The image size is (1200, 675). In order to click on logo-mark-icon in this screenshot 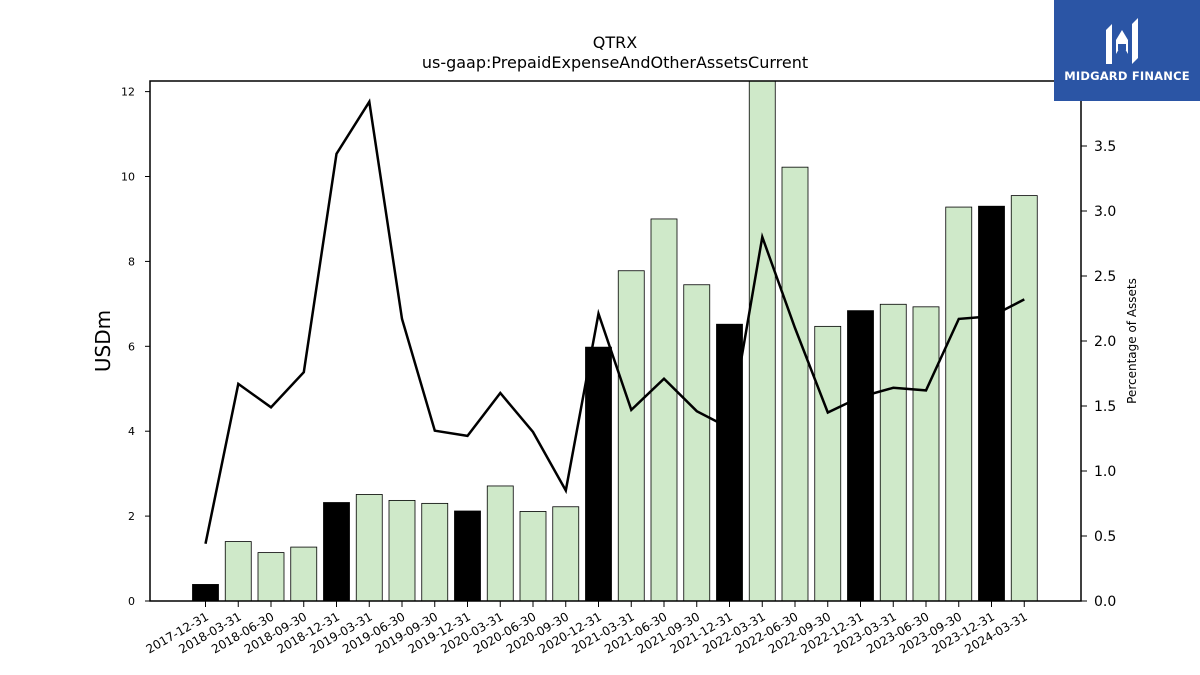, I will do `click(1122, 41)`.